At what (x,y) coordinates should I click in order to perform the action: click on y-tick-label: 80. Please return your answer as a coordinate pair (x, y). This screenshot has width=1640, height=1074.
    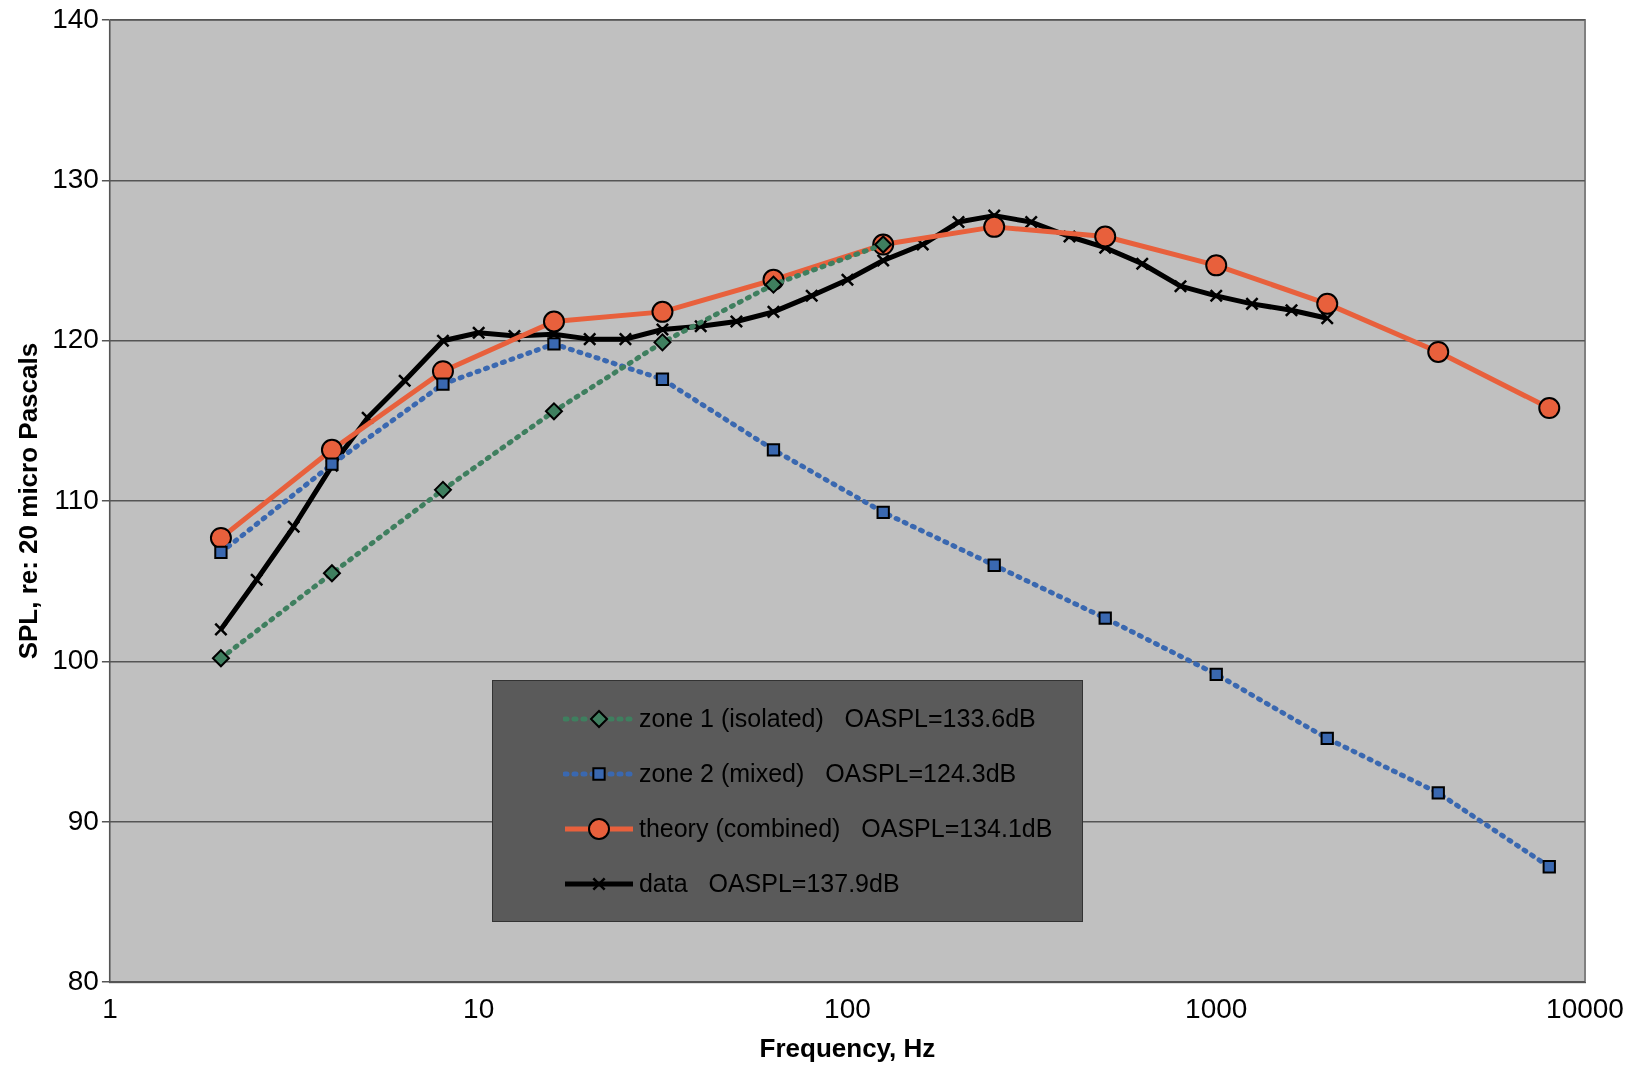
    Looking at the image, I should click on (83, 980).